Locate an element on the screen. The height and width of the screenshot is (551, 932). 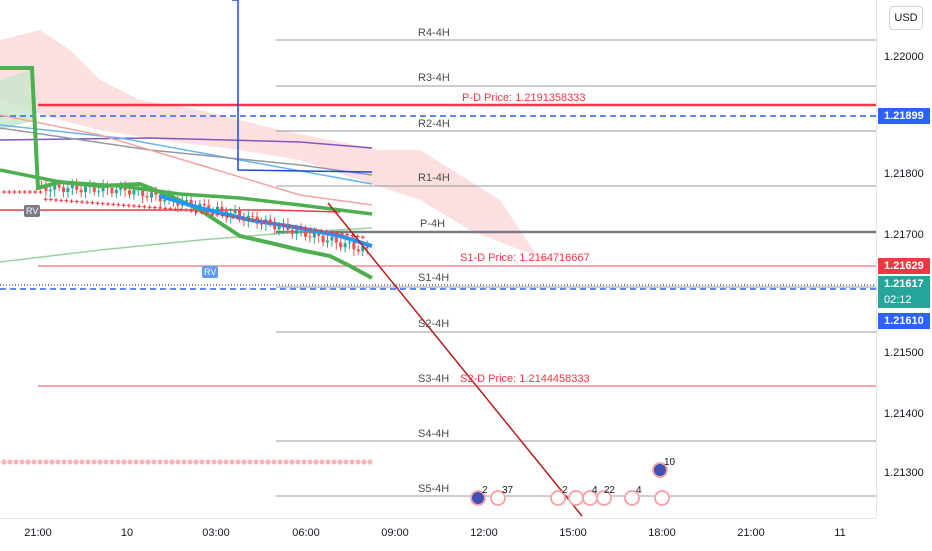
green-ma-slow is located at coordinates (186, 192).